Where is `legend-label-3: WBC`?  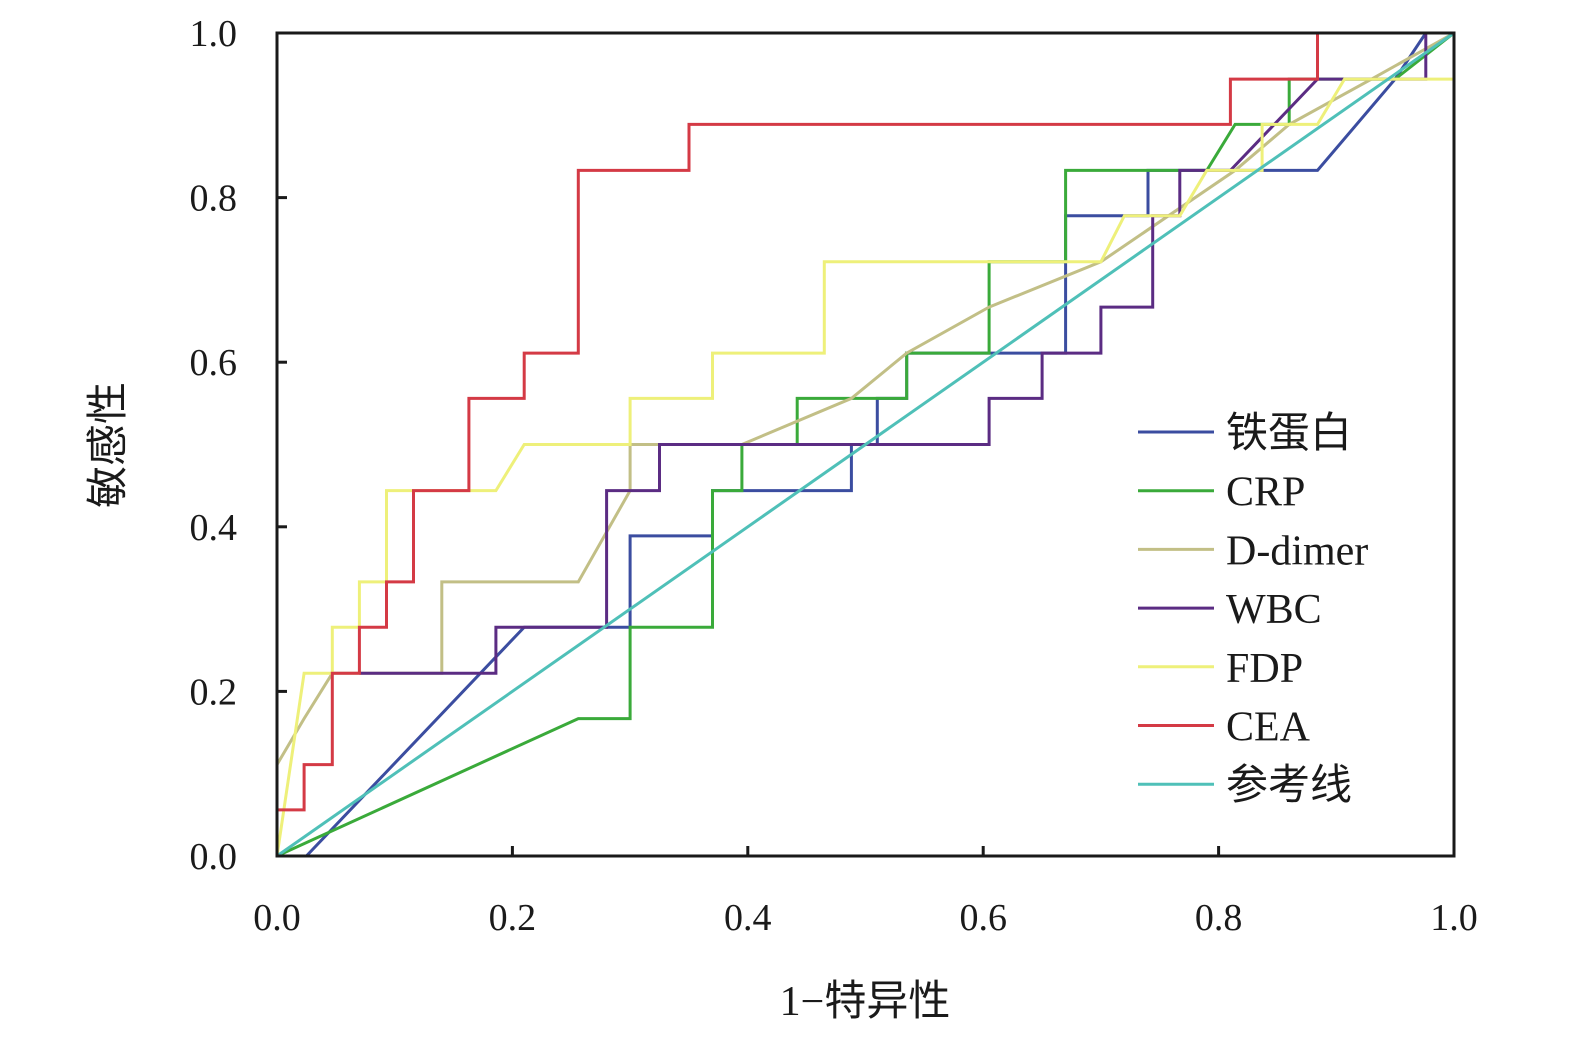 legend-label-3: WBC is located at coordinates (1274, 610).